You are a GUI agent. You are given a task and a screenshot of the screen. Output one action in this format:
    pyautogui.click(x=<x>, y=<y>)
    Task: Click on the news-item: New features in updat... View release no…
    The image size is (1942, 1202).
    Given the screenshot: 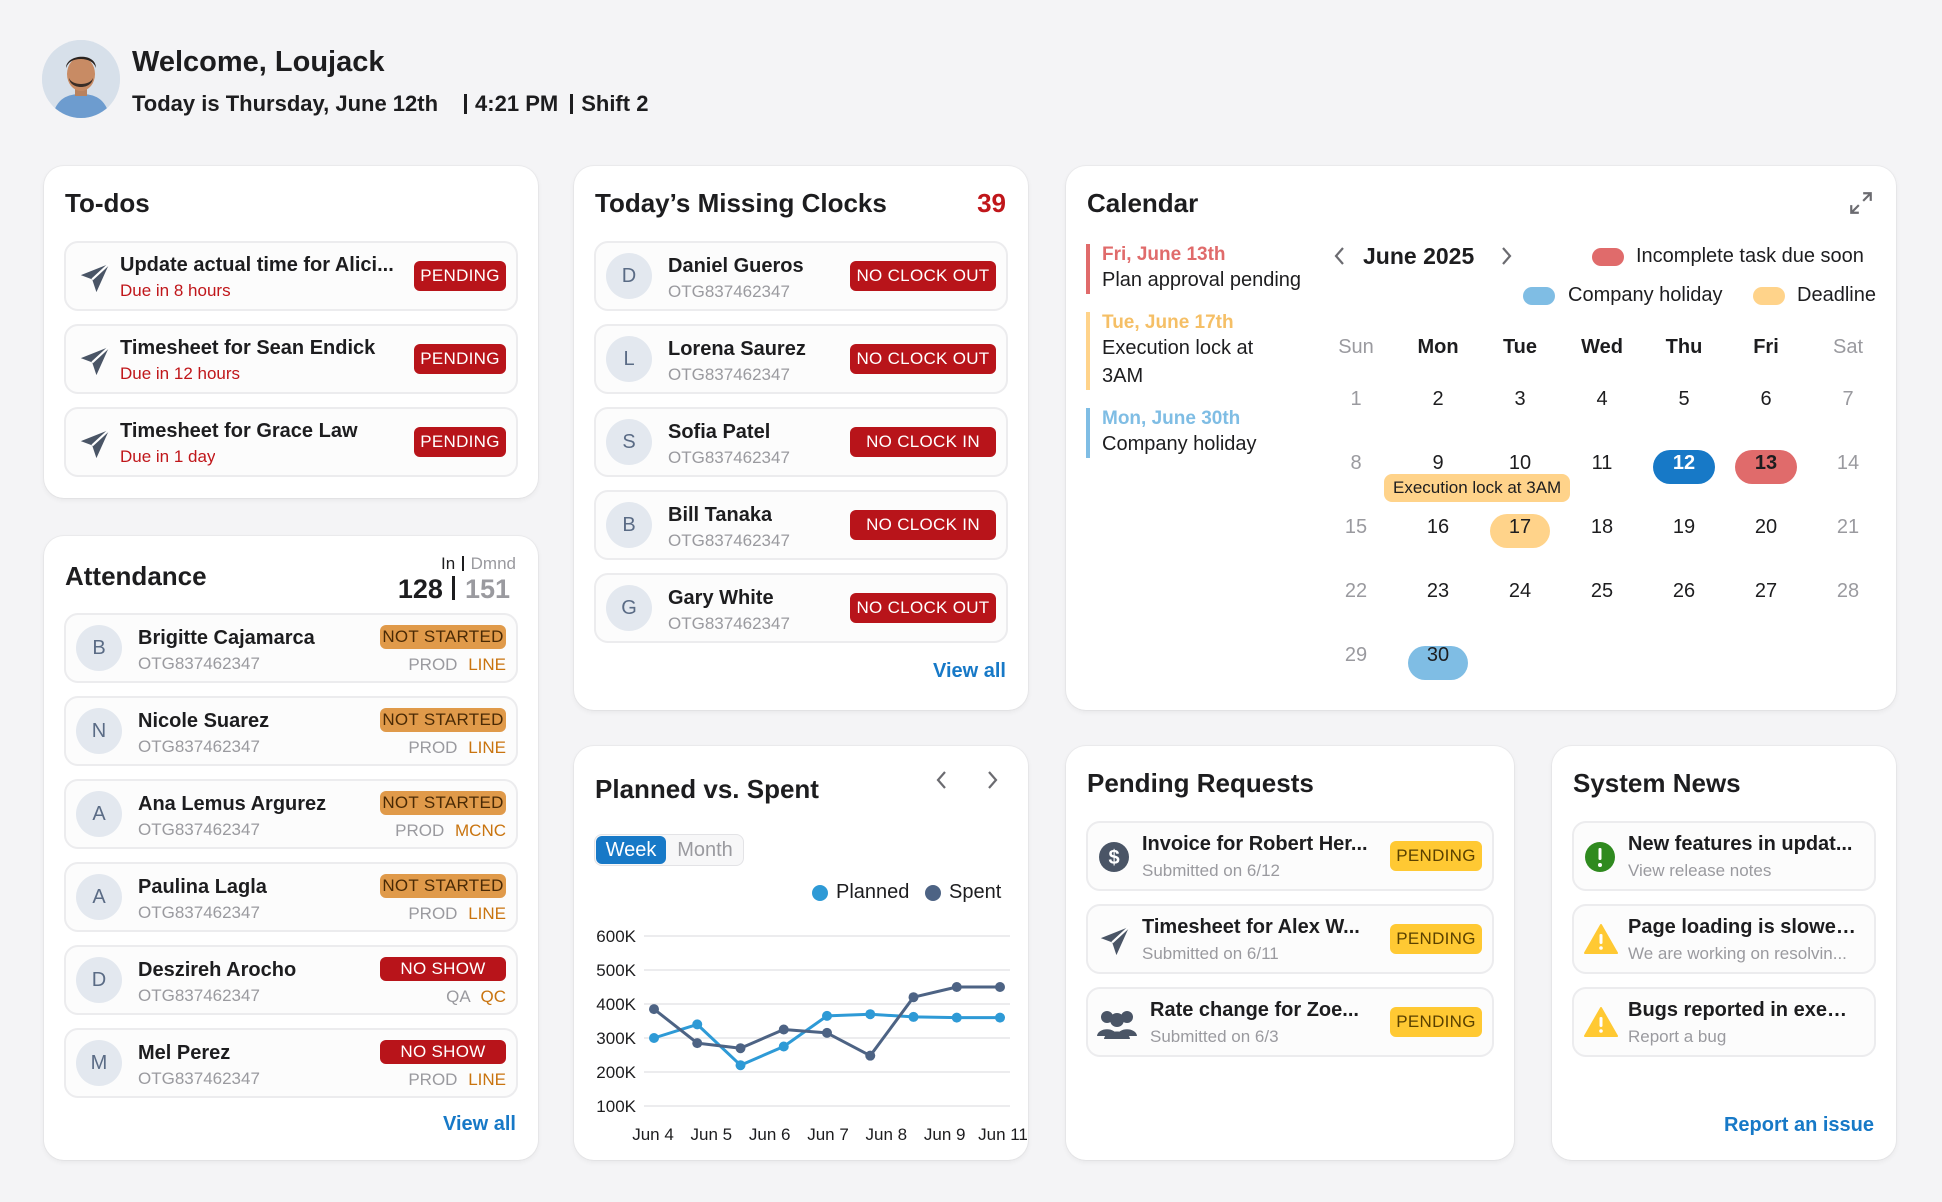 What is the action you would take?
    pyautogui.click(x=1724, y=856)
    